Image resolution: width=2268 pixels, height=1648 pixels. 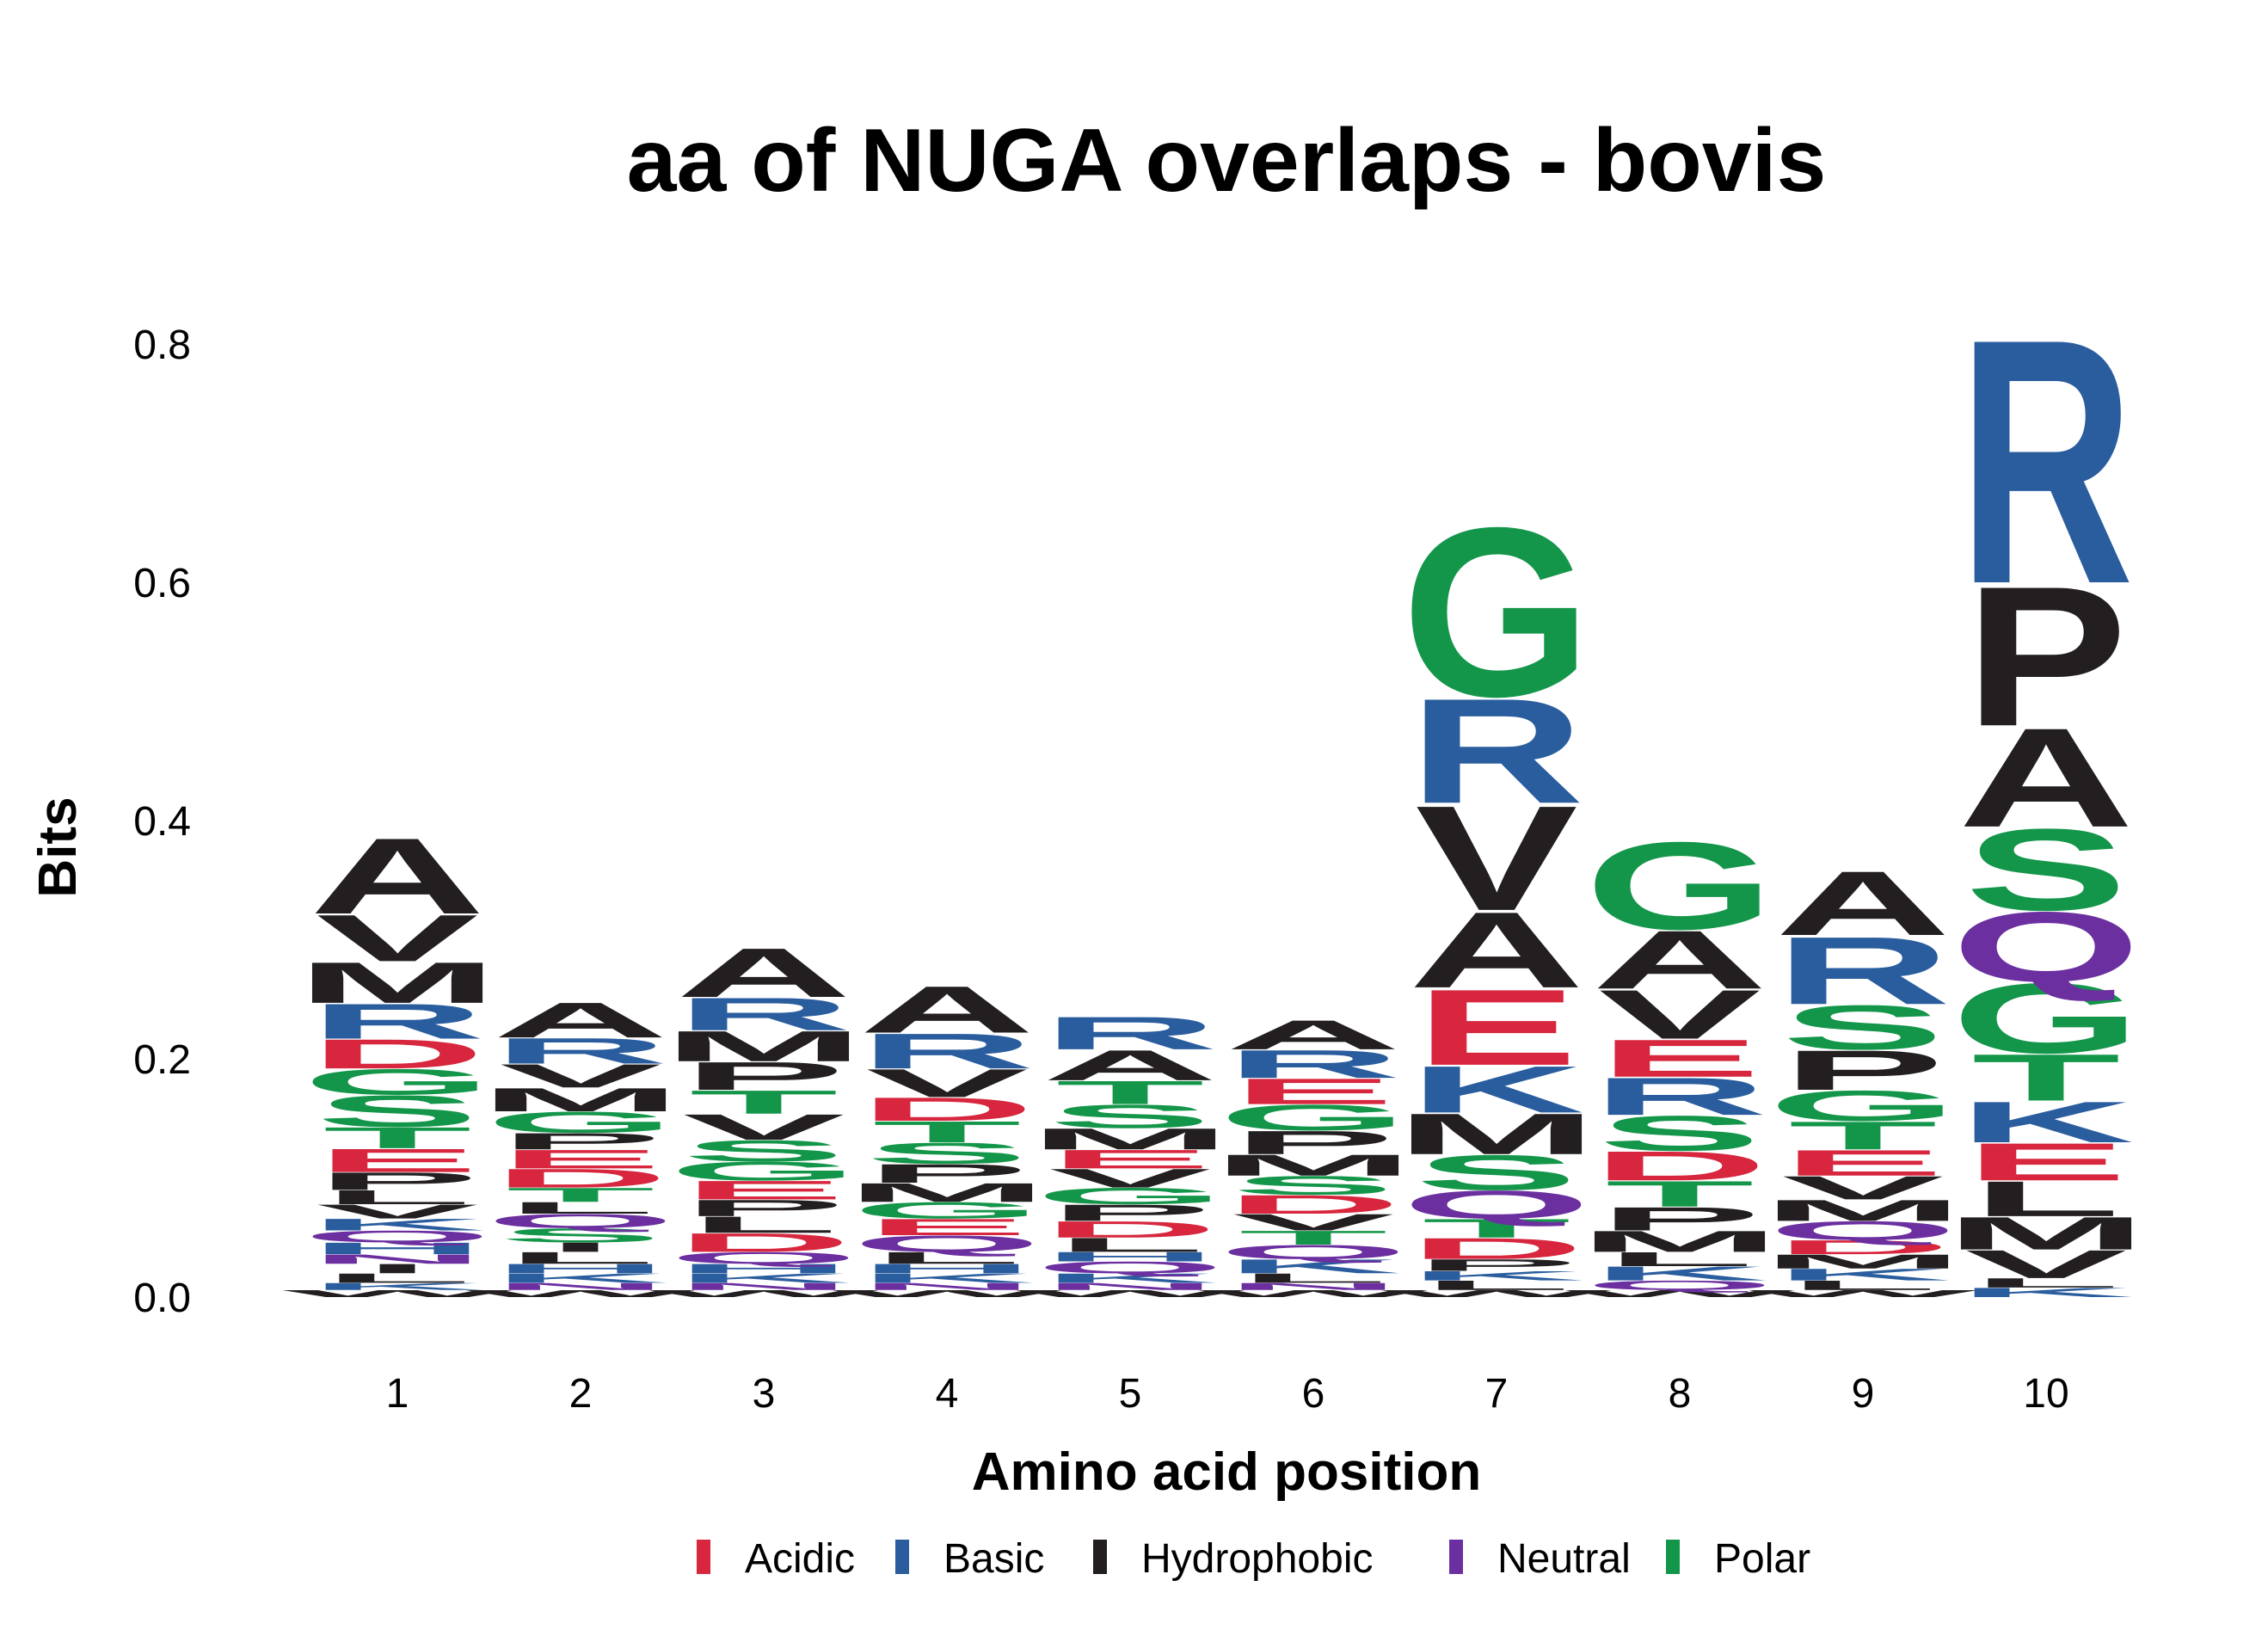 I want to click on x-tick-label: 10, so click(x=2046, y=1394).